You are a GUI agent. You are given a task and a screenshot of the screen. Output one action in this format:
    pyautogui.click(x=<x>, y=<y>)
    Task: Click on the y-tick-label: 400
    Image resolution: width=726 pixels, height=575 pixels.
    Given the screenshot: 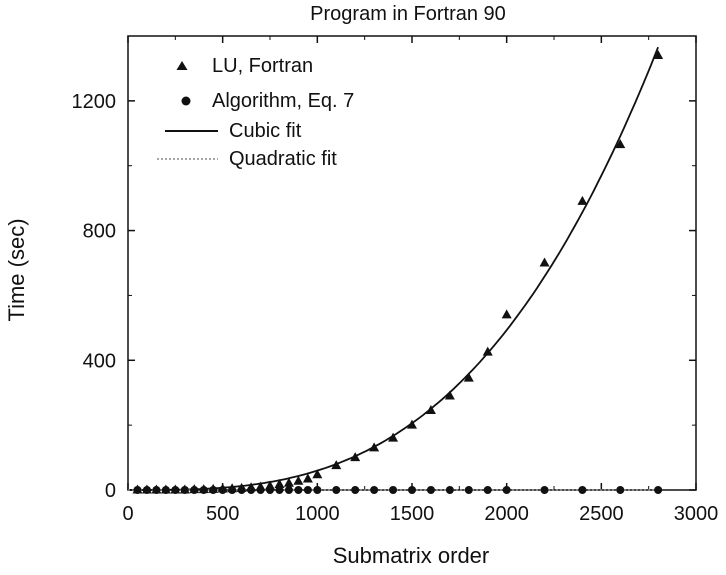 What is the action you would take?
    pyautogui.click(x=99, y=361)
    